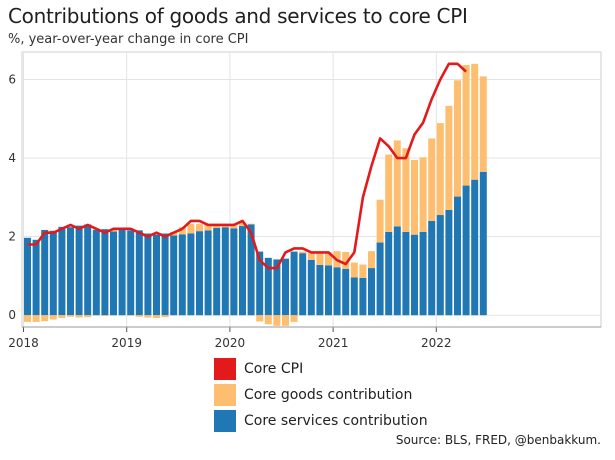  What do you see at coordinates (12, 237) in the screenshot?
I see `y-tick-label: 2` at bounding box center [12, 237].